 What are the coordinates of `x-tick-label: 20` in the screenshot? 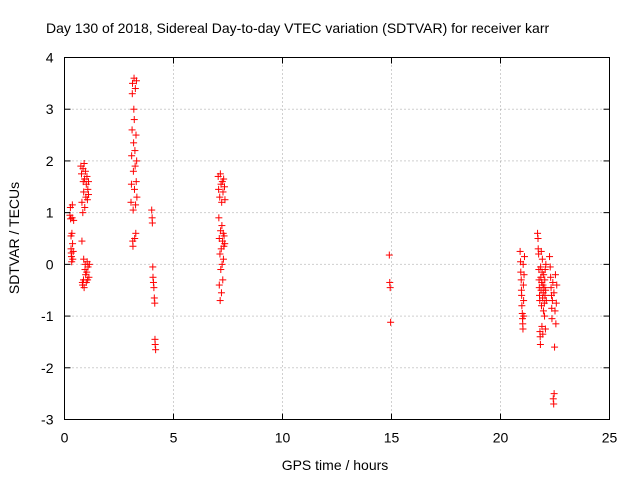 It's located at (501, 438).